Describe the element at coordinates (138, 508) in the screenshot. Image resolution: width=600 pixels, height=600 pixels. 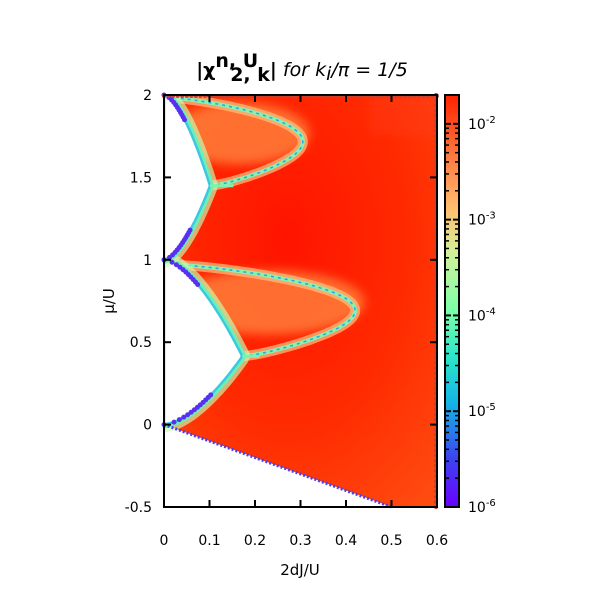
I see `y-tick-label: -0.5` at that location.